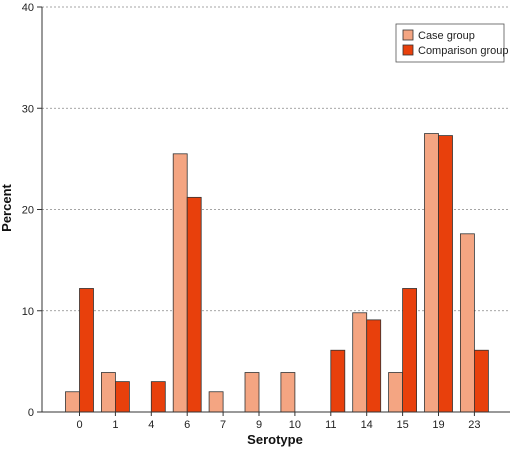 Image resolution: width=511 pixels, height=451 pixels. I want to click on y-tick-label: 30, so click(28, 109).